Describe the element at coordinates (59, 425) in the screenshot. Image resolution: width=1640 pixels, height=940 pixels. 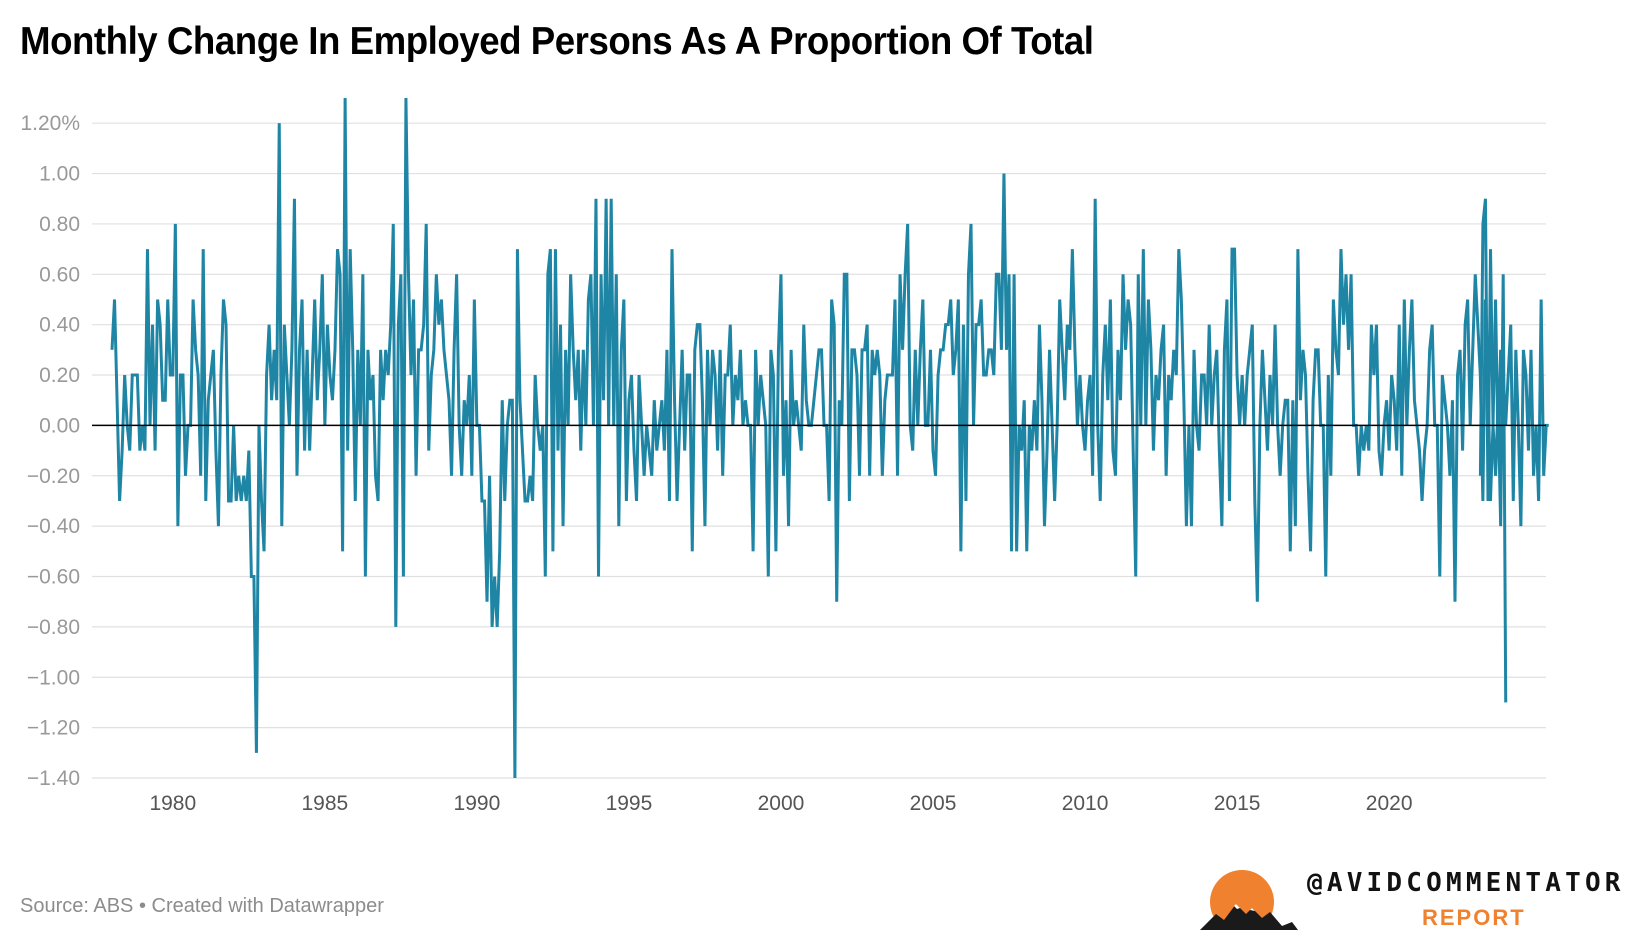
I see `y-tick-label: 0.00` at that location.